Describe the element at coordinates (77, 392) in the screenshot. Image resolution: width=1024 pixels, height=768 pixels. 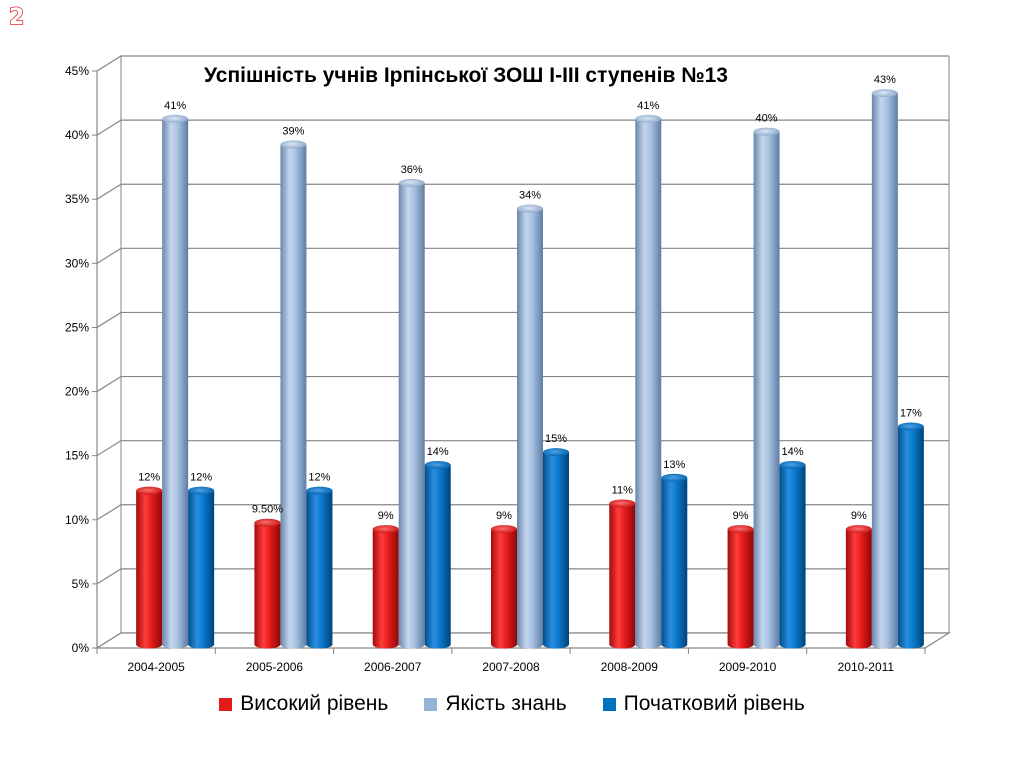
I see `y-tick-label: 20%` at that location.